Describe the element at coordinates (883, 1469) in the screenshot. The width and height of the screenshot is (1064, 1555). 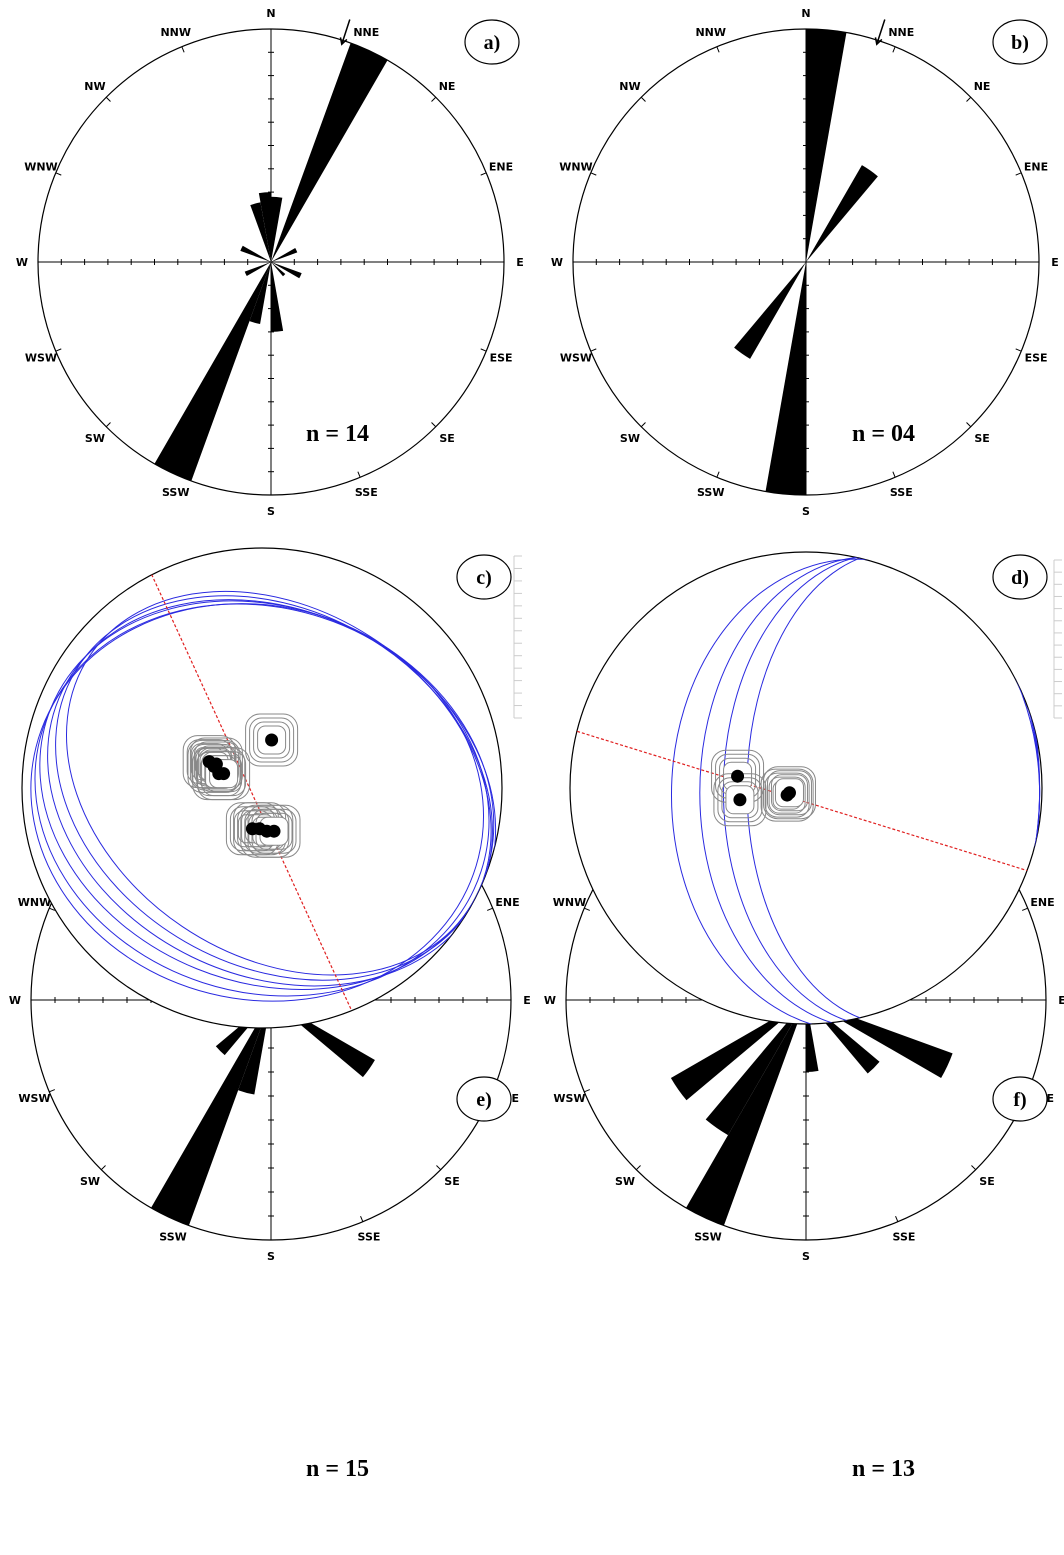
I see `sample-count-label: n = 13` at that location.